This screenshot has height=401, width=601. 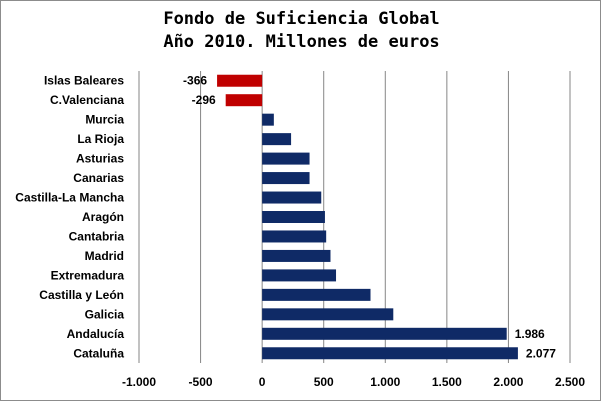 What do you see at coordinates (301, 19) in the screenshot?
I see `chart-title-line-1: Fondo de Suficiencia Global` at bounding box center [301, 19].